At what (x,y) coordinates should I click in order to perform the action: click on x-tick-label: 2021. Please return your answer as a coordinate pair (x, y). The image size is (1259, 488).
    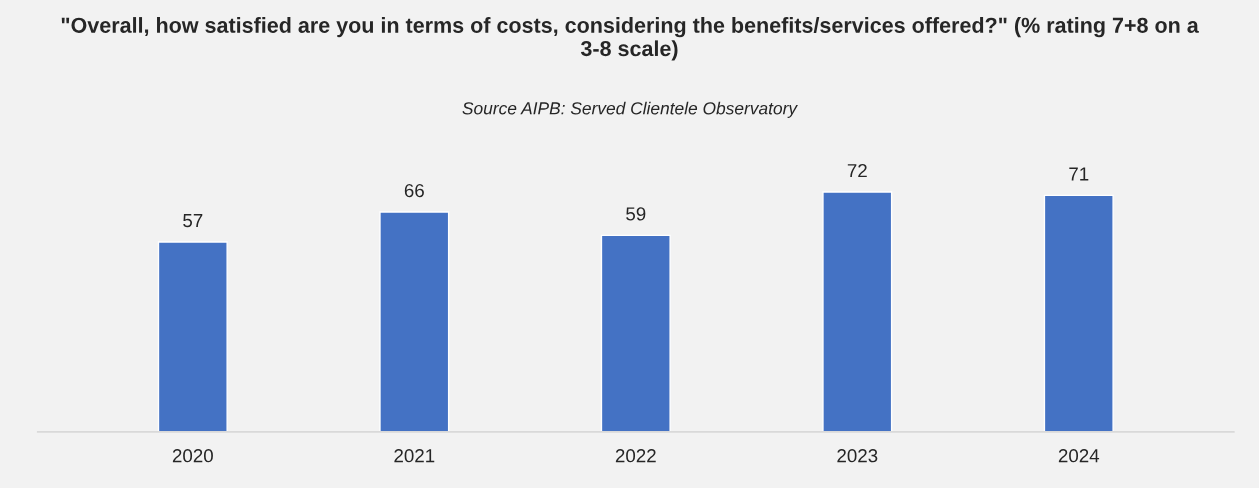
    Looking at the image, I should click on (414, 456).